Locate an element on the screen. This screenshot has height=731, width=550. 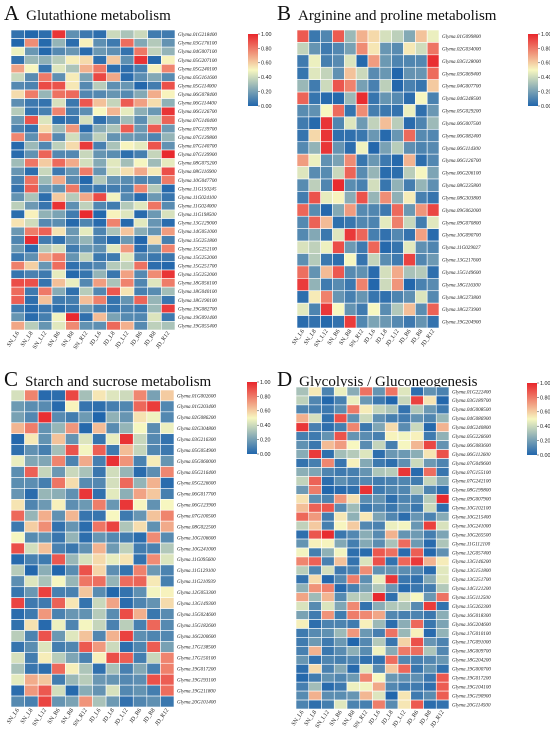
gene-label: Glyma.05G114000 is located at coordinates (197, 87).